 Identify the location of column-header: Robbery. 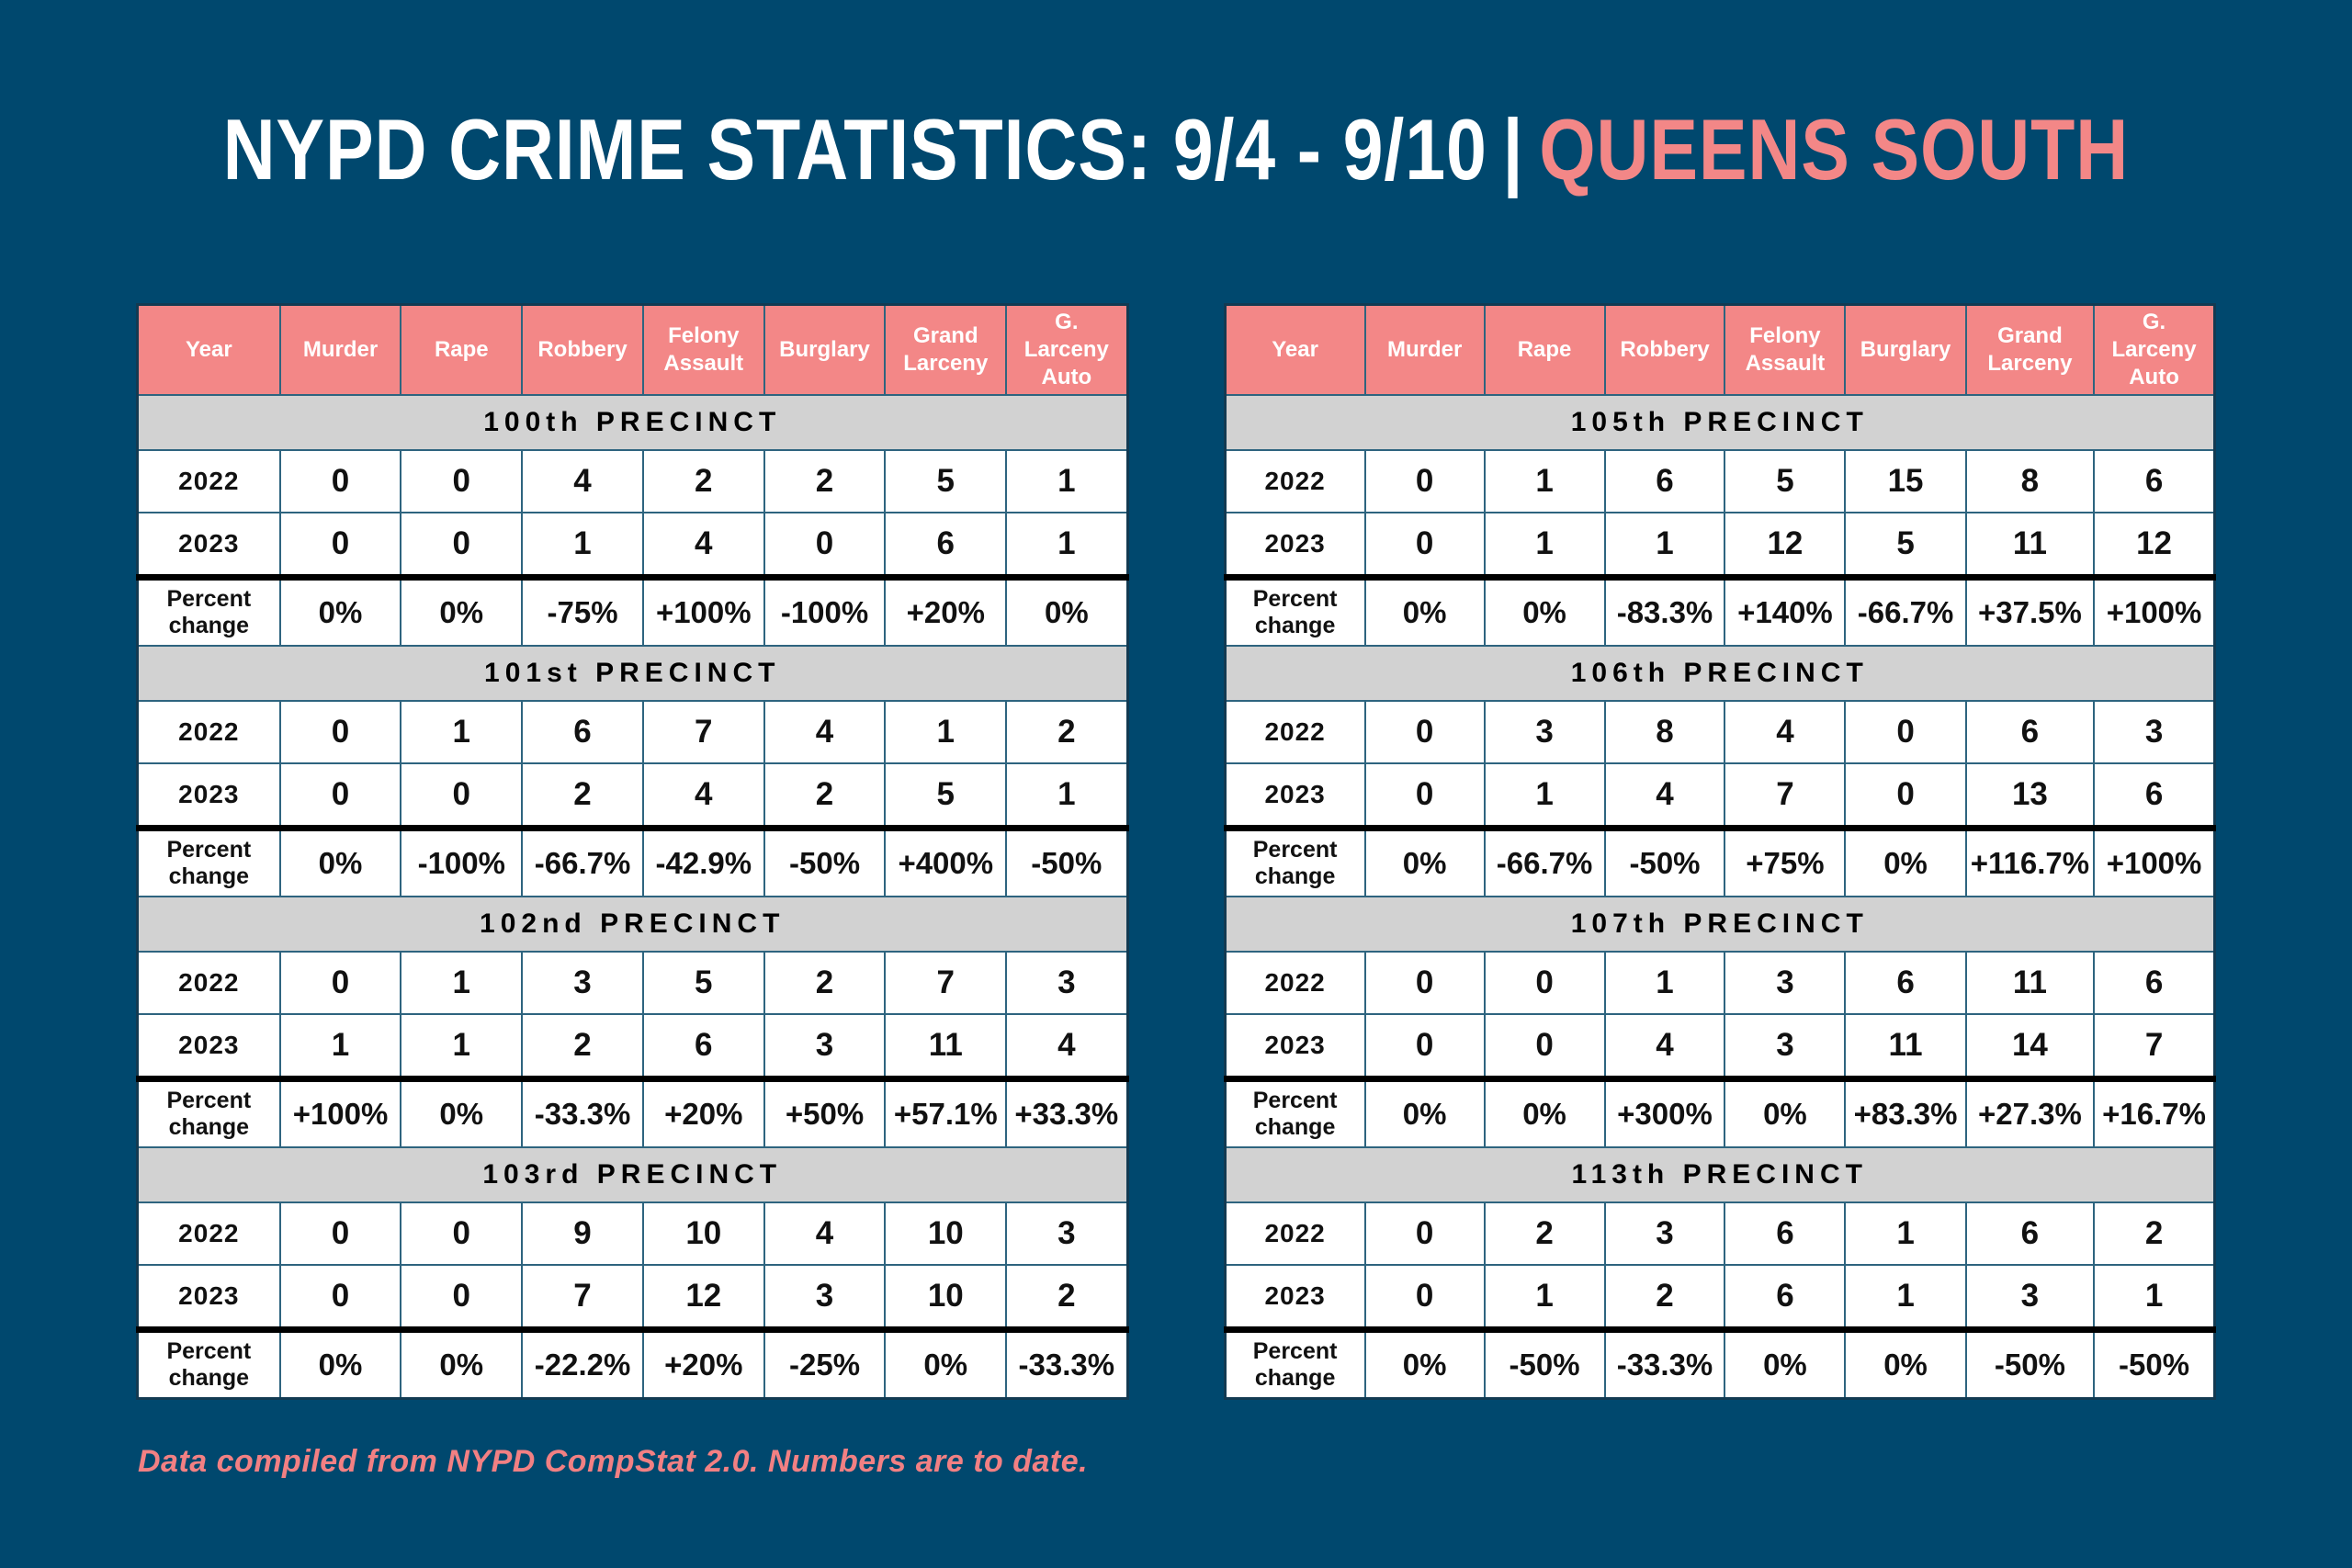
(1664, 350).